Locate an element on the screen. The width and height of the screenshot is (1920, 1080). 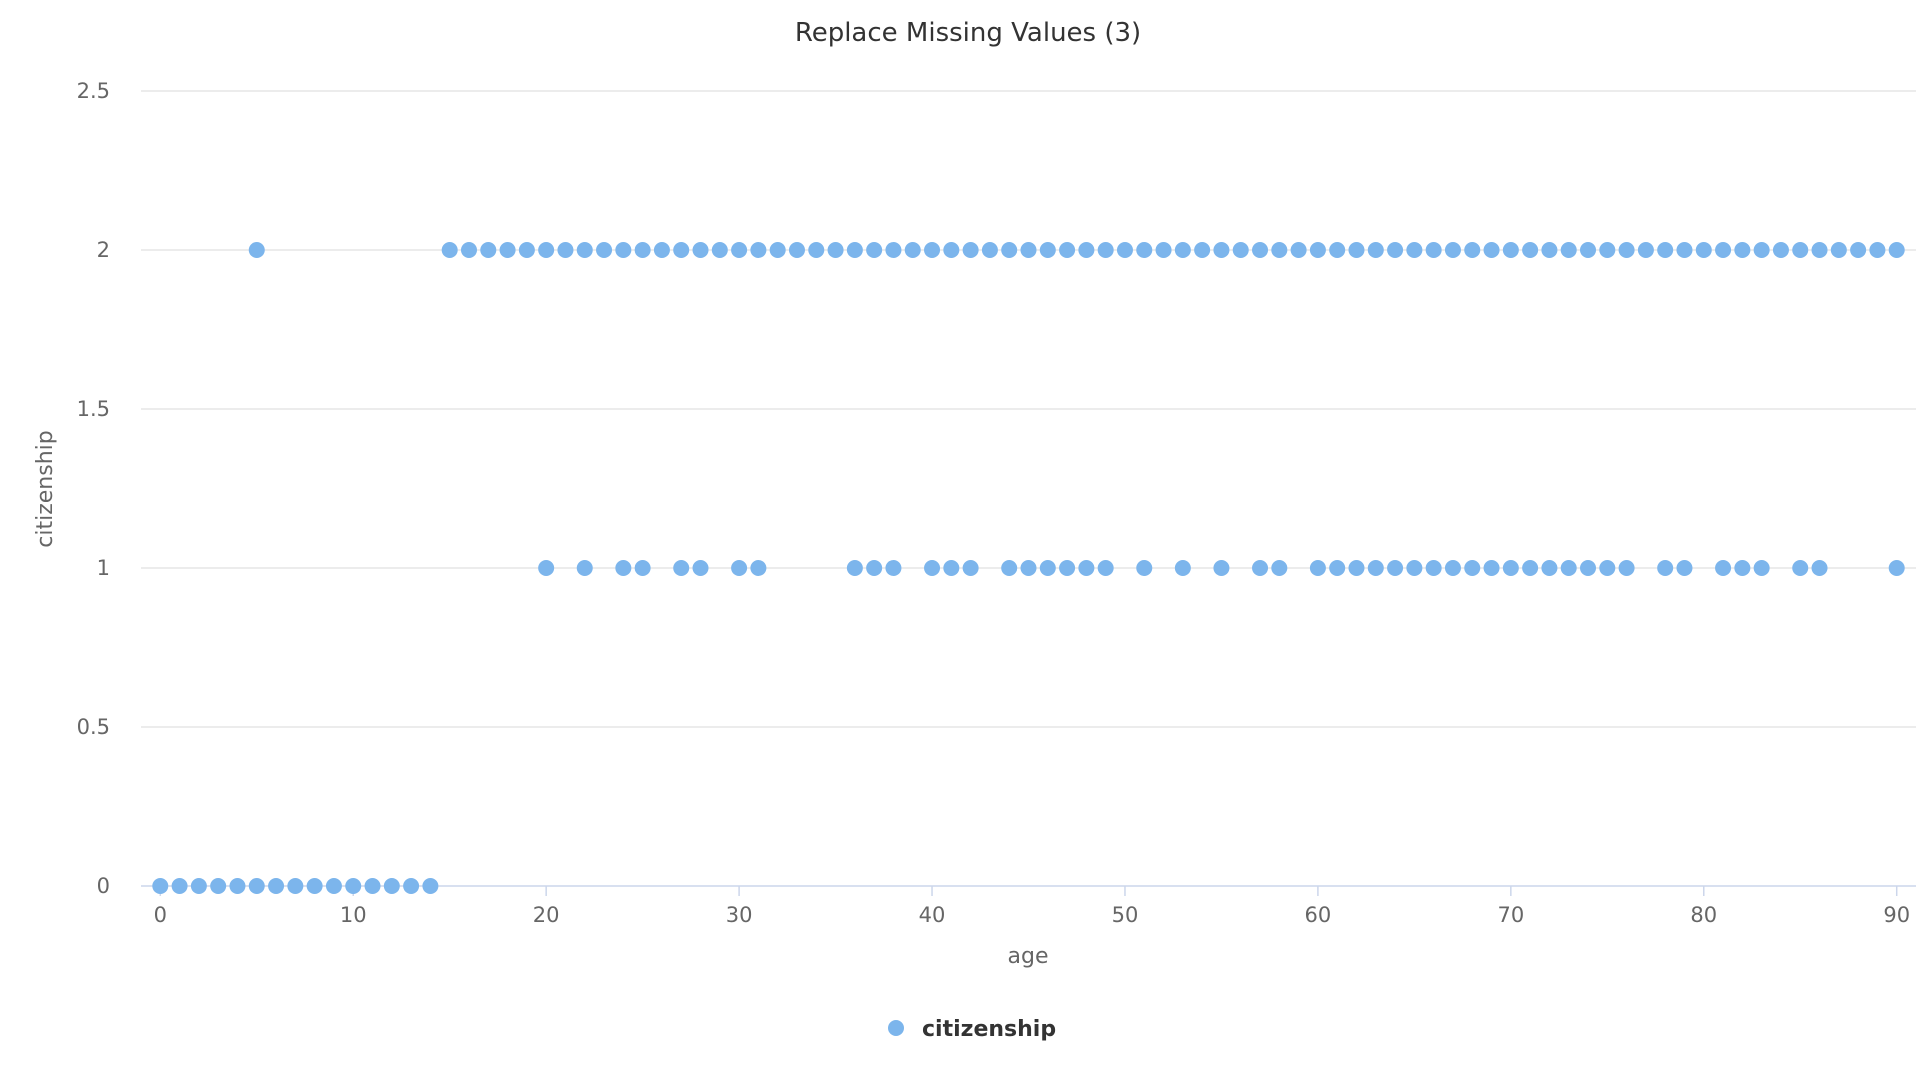
legend-label: citizenship is located at coordinates (989, 1029).